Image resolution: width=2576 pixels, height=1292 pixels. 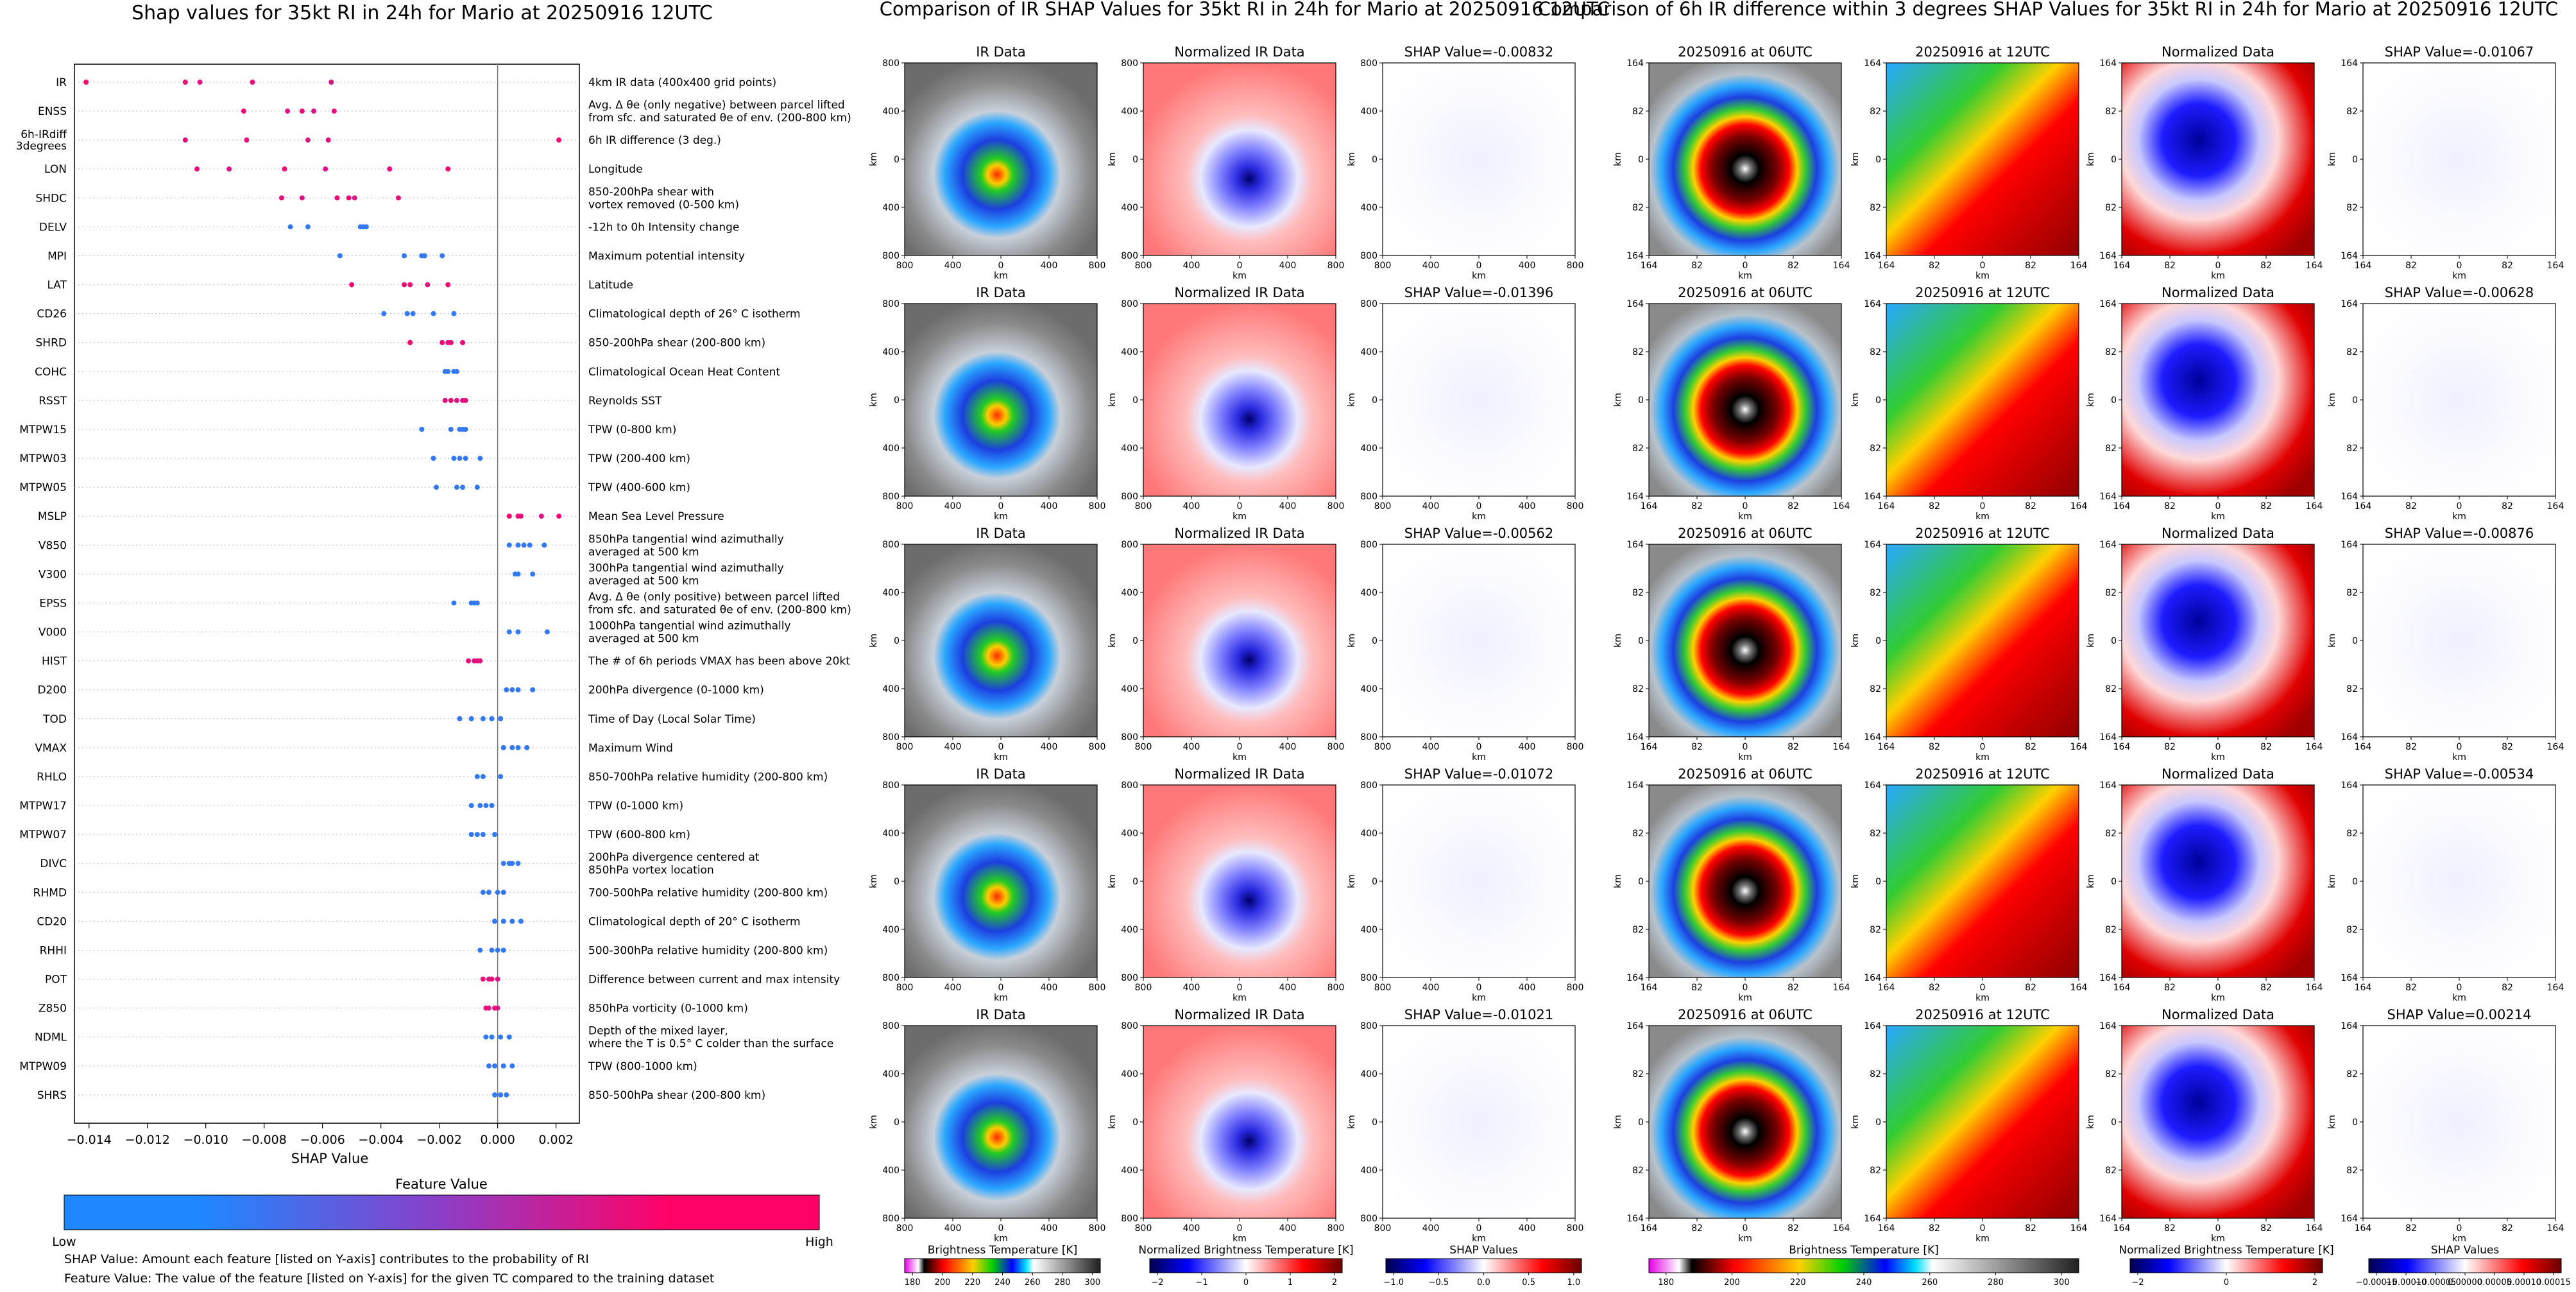 What do you see at coordinates (2406, 1283) in the screenshot?
I see `colorbar-tick-label: −0.00010` at bounding box center [2406, 1283].